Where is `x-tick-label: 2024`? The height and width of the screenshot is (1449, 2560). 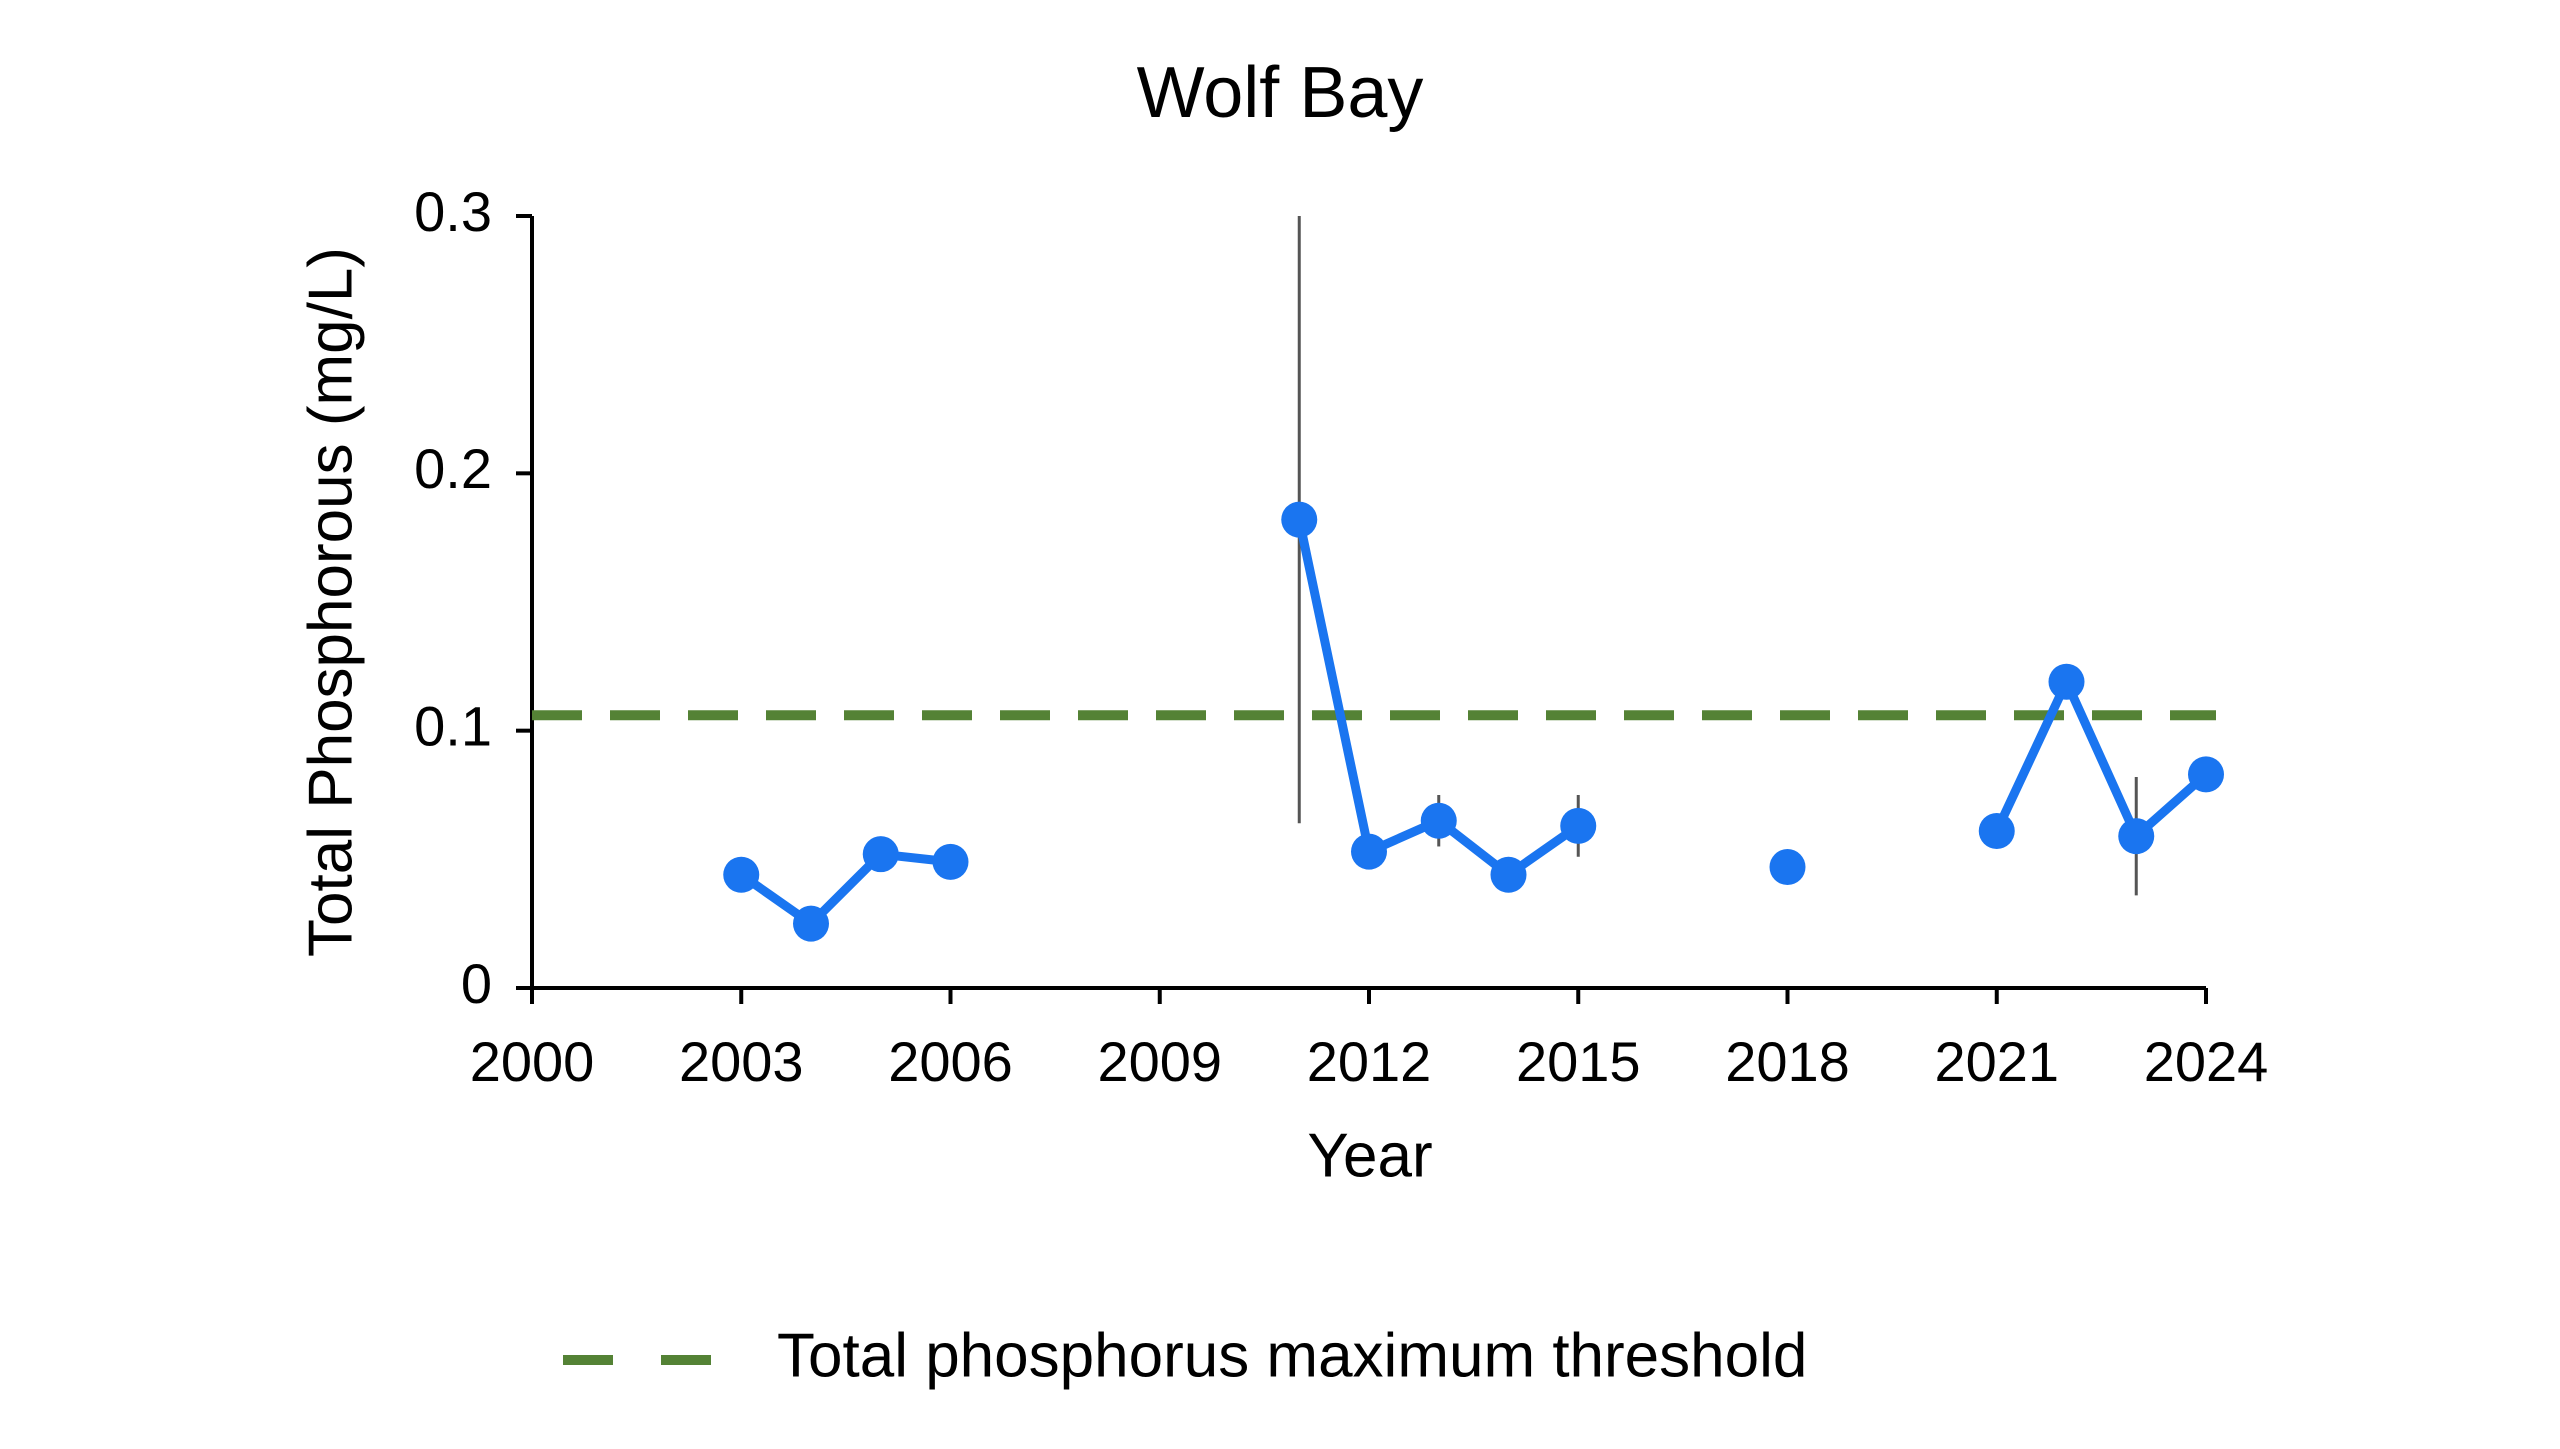 x-tick-label: 2024 is located at coordinates (2206, 1061).